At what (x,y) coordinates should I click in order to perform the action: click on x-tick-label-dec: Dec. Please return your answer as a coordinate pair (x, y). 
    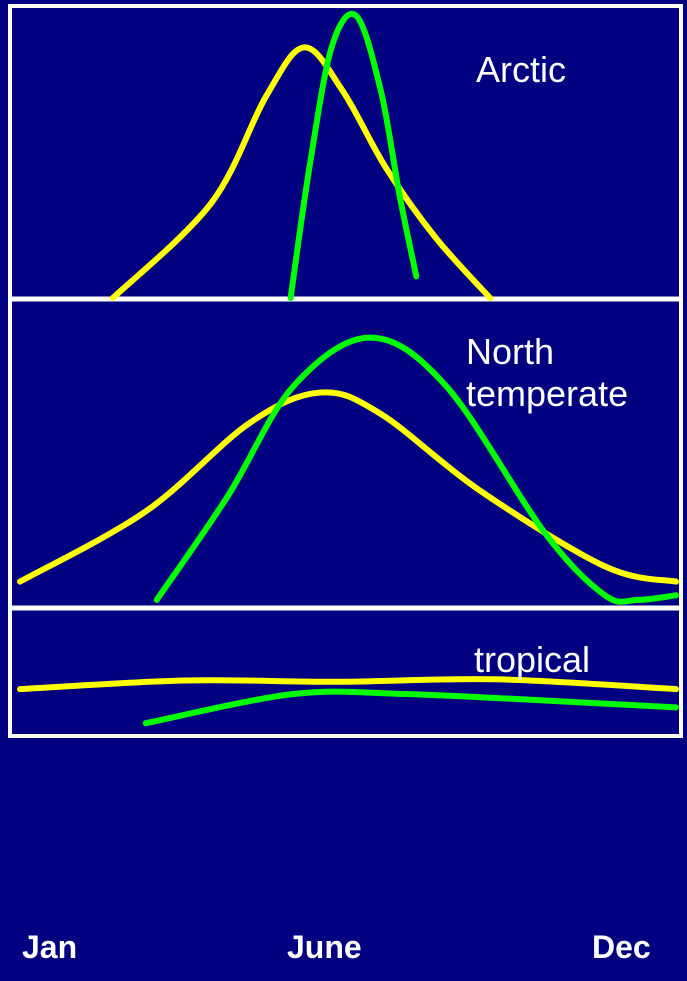
    Looking at the image, I should click on (621, 947).